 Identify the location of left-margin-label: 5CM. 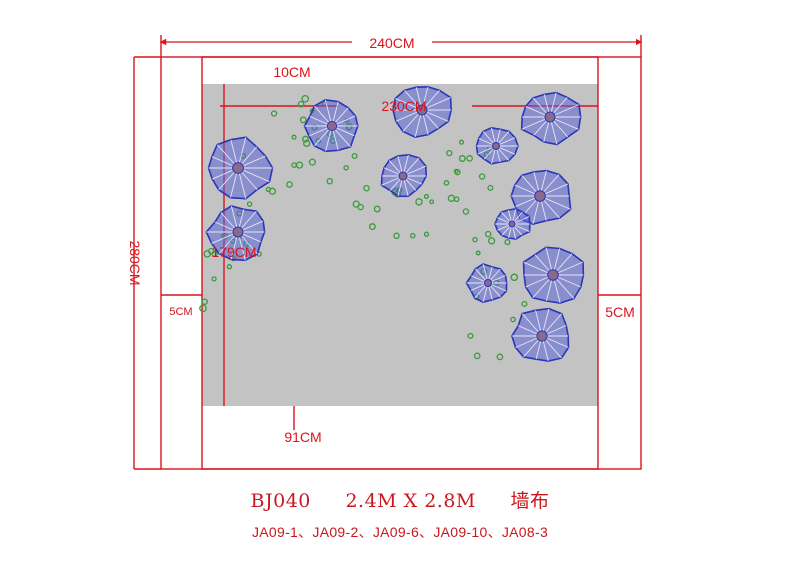
(180, 312).